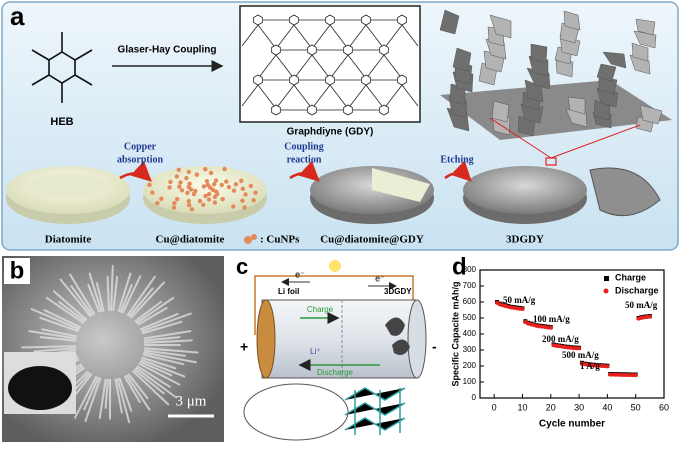  I want to click on panel-label: c, so click(242, 266).